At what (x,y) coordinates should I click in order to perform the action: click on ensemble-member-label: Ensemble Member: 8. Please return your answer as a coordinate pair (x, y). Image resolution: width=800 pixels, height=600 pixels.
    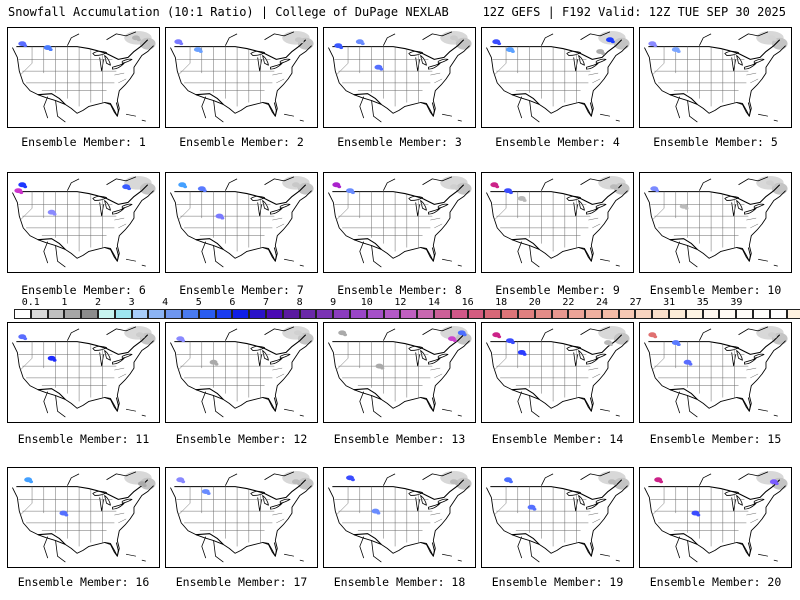
    Looking at the image, I should click on (399, 290).